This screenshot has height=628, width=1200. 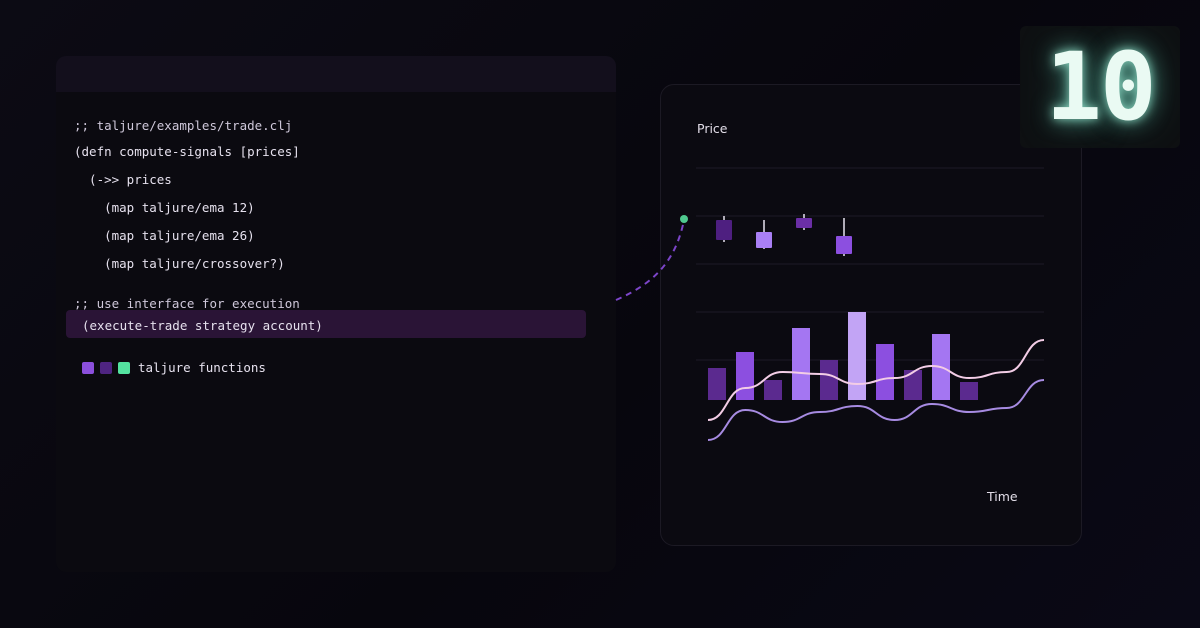 What do you see at coordinates (202, 325) in the screenshot?
I see `code-line-execute-trade: (execute-trade strategy account)` at bounding box center [202, 325].